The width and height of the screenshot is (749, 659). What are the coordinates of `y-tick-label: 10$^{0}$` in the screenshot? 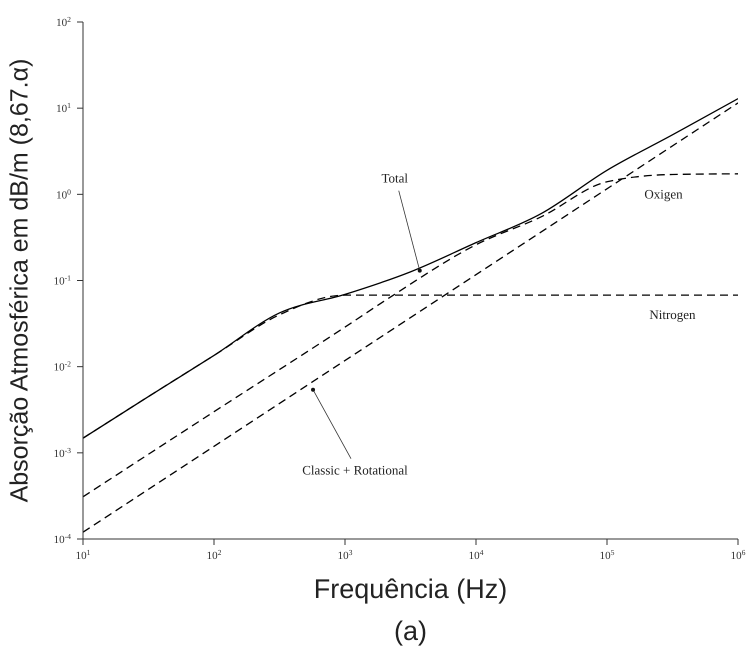 It's located at (64, 194).